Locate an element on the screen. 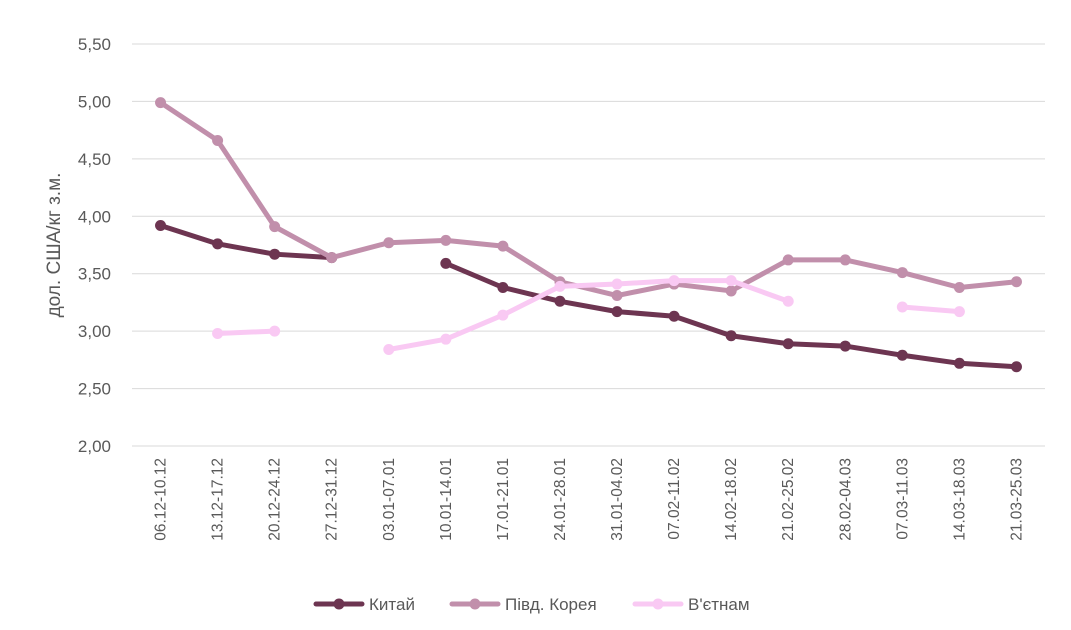  legend-label: В'єтнам is located at coordinates (719, 604).